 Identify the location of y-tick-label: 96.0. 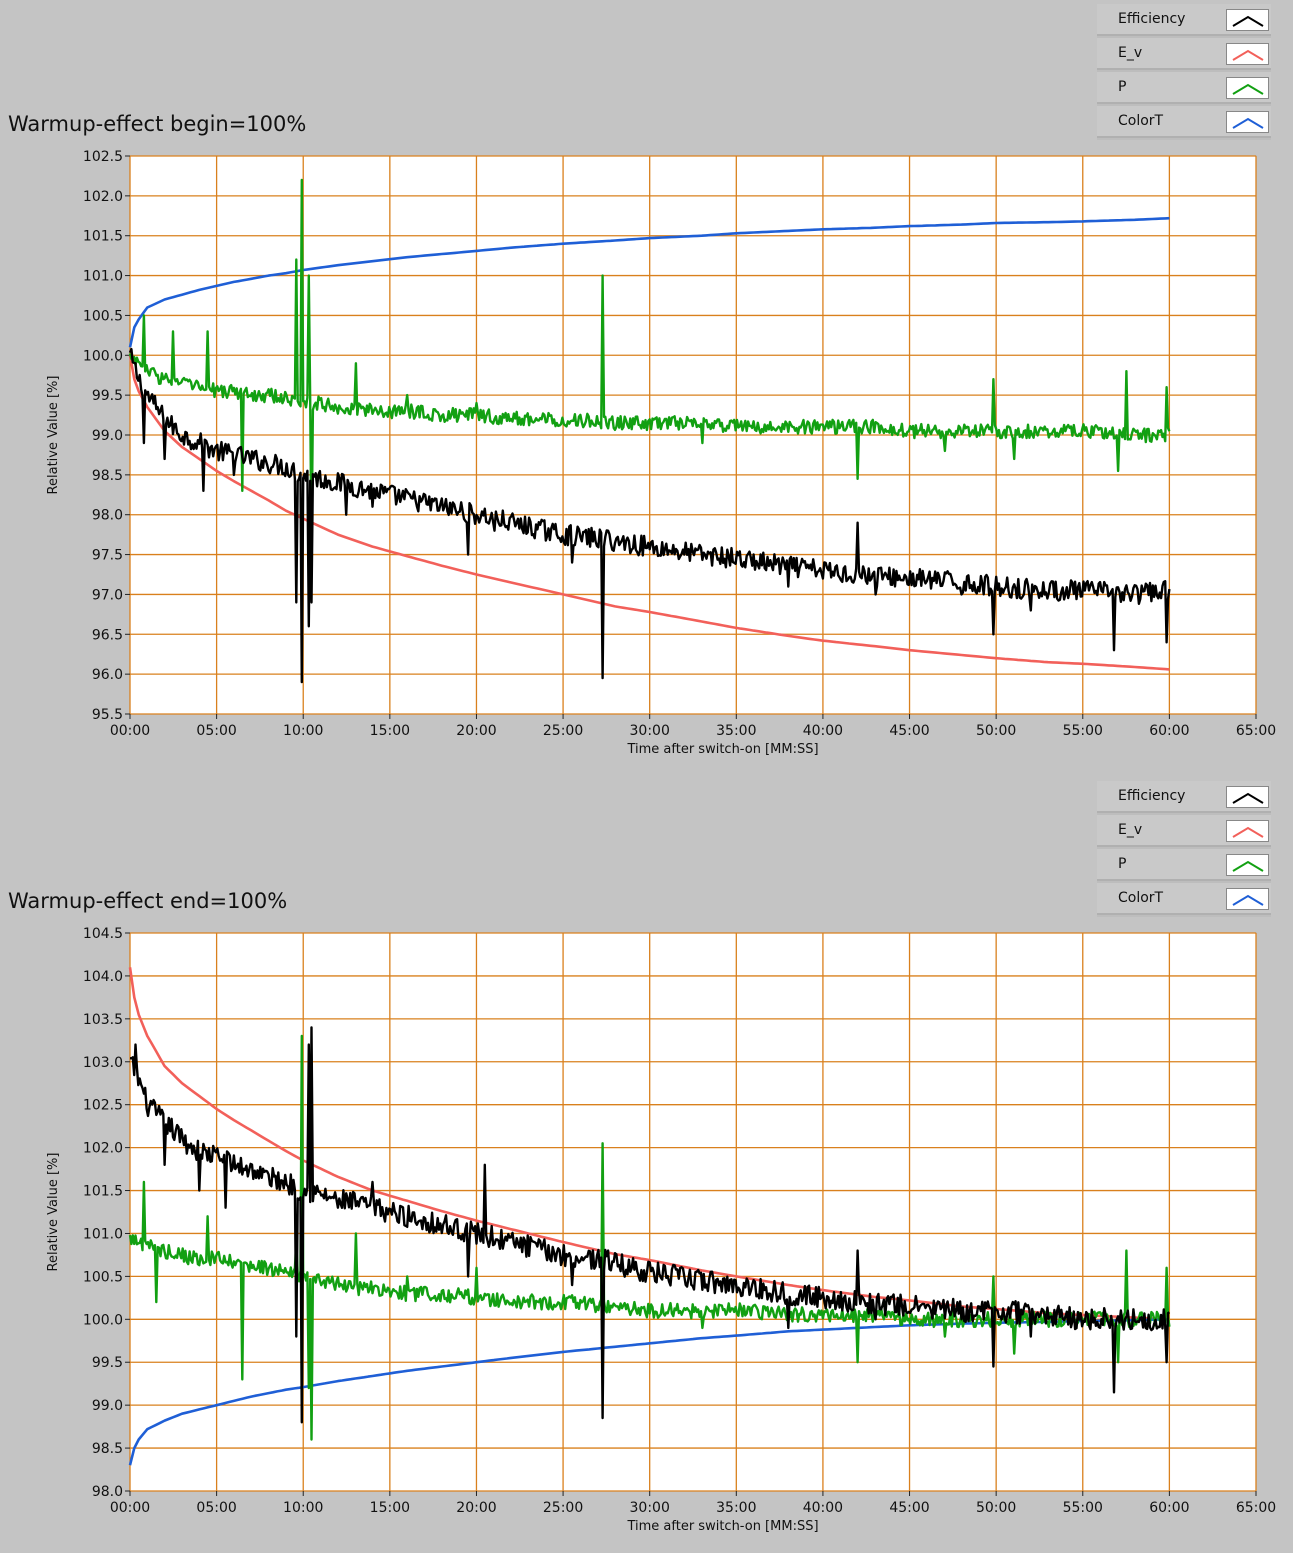
(107, 675).